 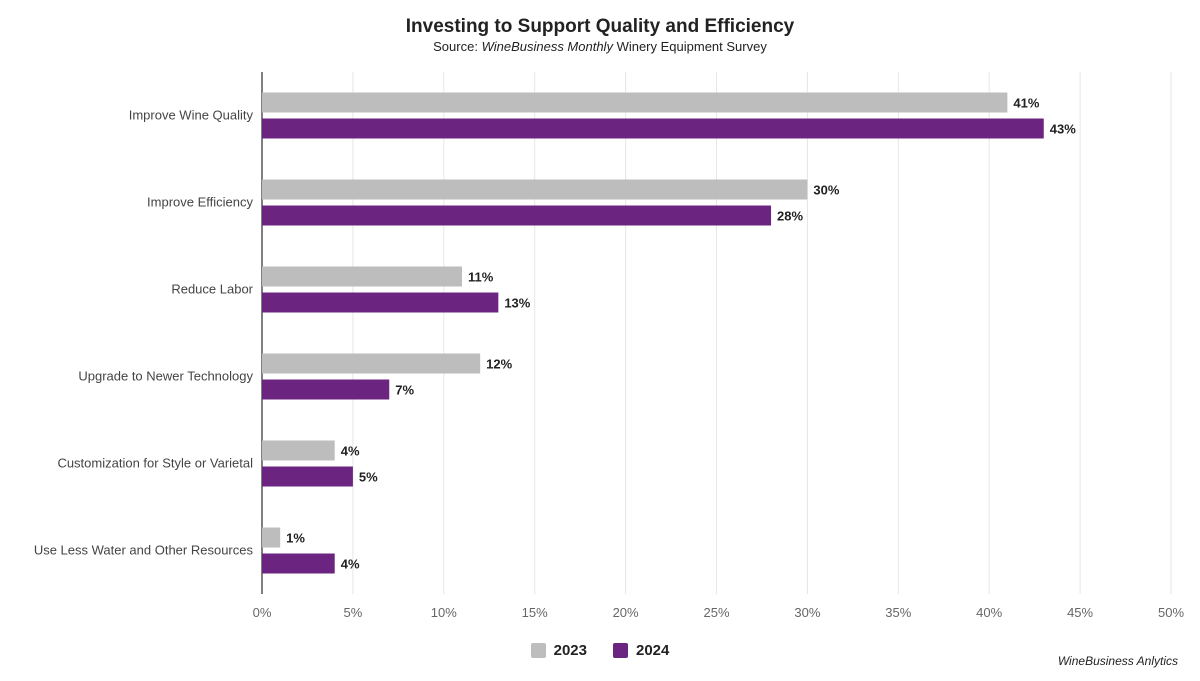 I want to click on data-label-2024: 43%, so click(x=1063, y=129).